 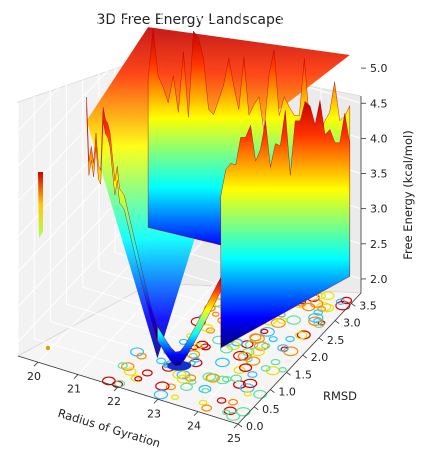 I want to click on isolated-spike, so click(x=40, y=205).